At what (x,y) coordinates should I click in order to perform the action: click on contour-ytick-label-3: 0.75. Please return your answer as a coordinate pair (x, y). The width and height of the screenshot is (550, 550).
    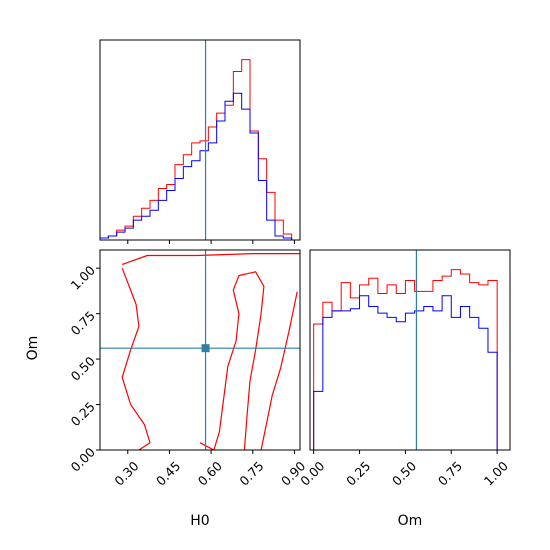
    Looking at the image, I should click on (83, 323).